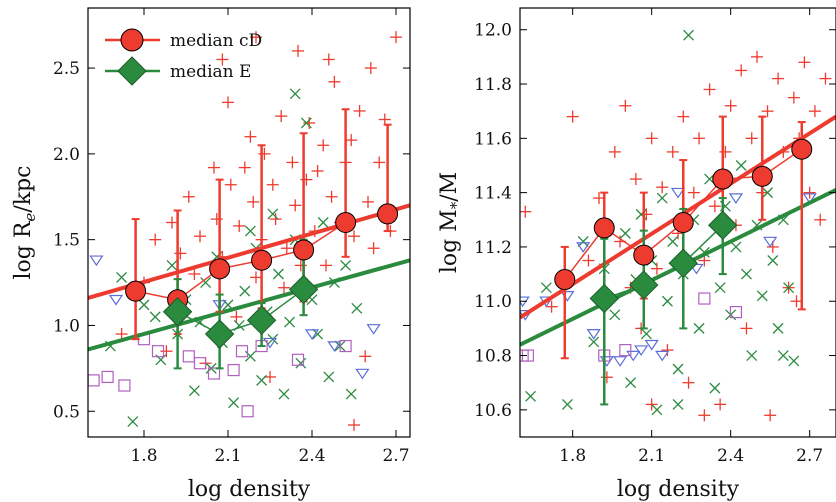  I want to click on left-y-axis-label: log Re/kpc, so click(25, 223).